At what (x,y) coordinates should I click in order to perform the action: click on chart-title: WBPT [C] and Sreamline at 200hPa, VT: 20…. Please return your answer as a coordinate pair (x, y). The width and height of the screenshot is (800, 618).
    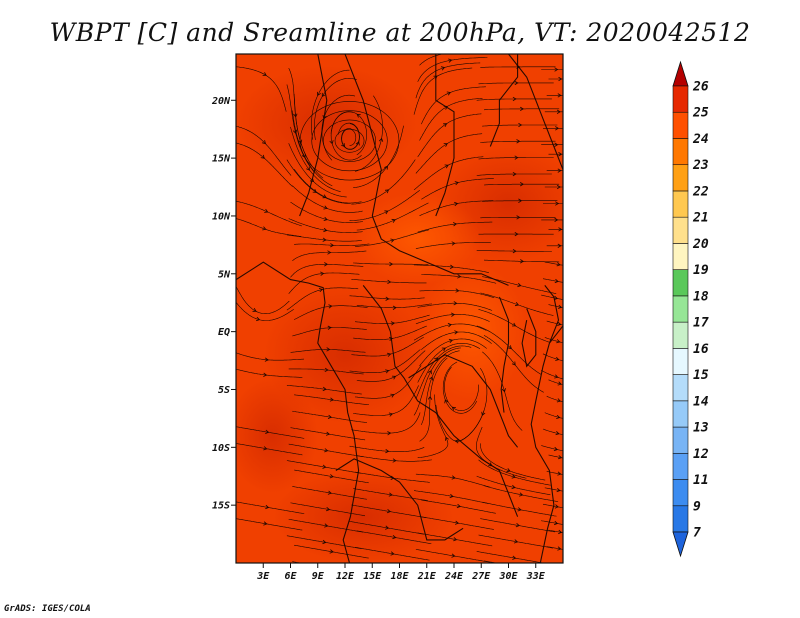
    Looking at the image, I should click on (400, 32).